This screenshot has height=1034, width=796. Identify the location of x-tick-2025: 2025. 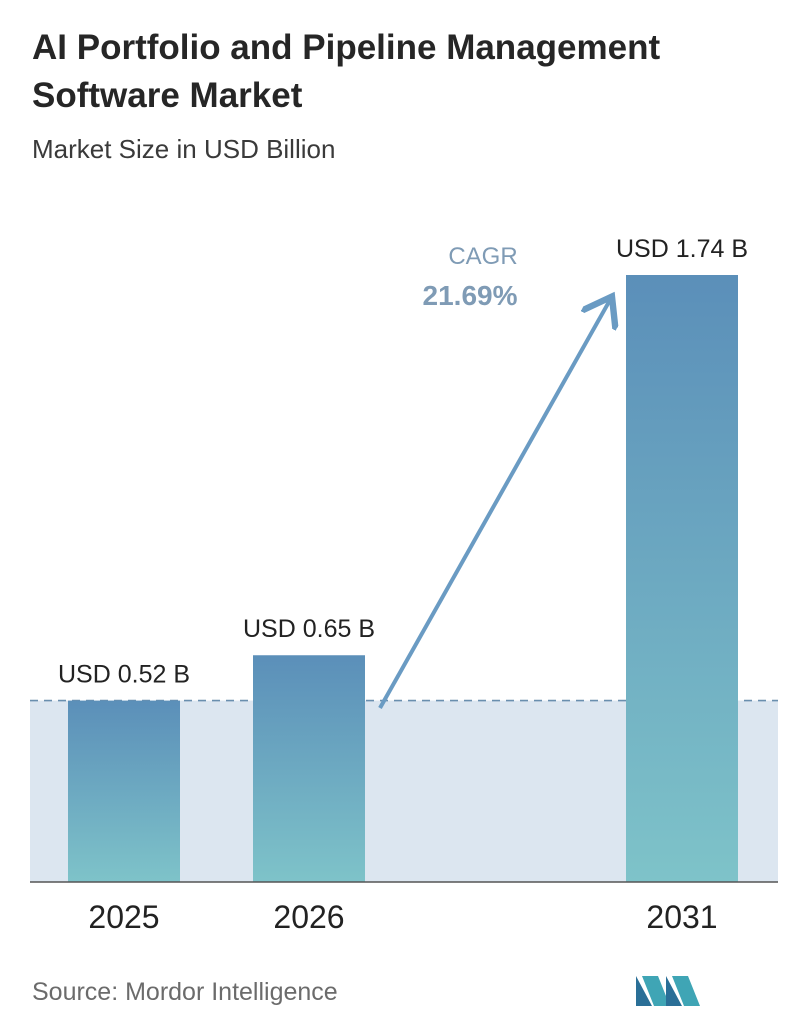
(123, 917).